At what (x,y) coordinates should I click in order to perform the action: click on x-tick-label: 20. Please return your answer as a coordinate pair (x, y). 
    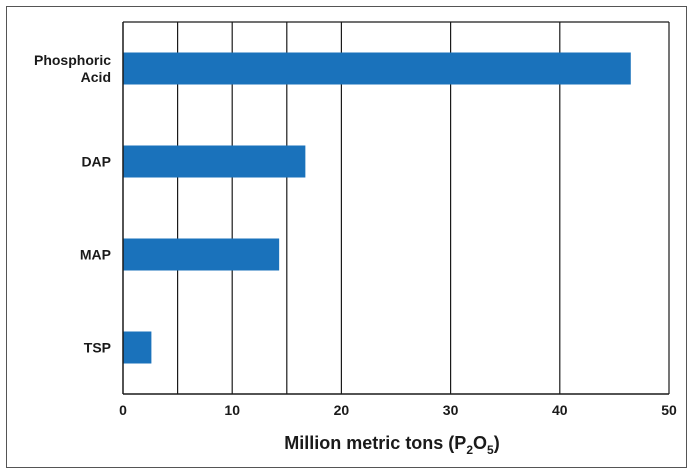
    Looking at the image, I should click on (342, 410).